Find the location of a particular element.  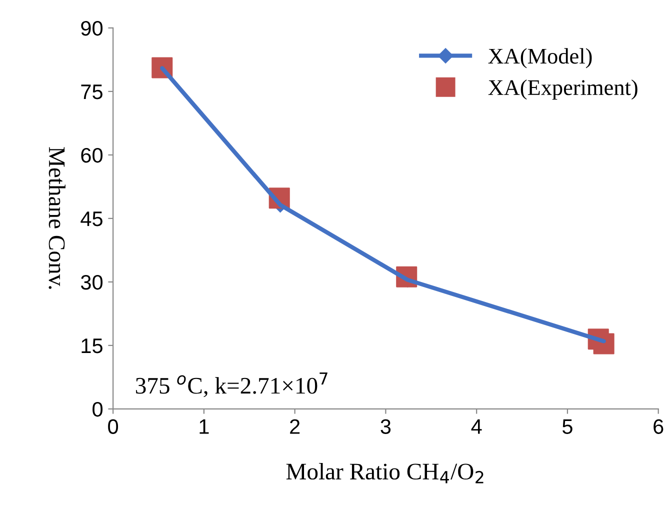

x-tick-label: 1 is located at coordinates (204, 426).